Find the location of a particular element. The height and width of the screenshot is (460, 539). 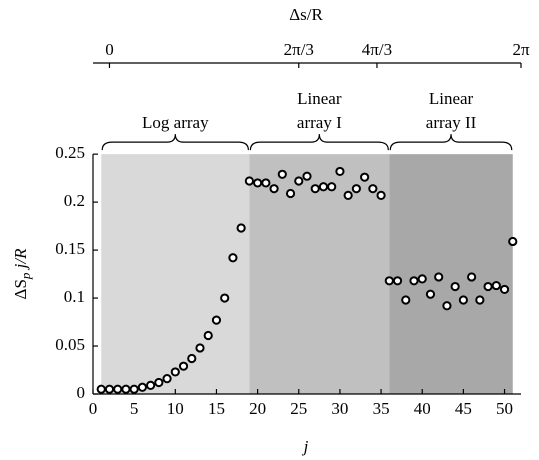

top-tick-label: 4π/3 is located at coordinates (377, 49).